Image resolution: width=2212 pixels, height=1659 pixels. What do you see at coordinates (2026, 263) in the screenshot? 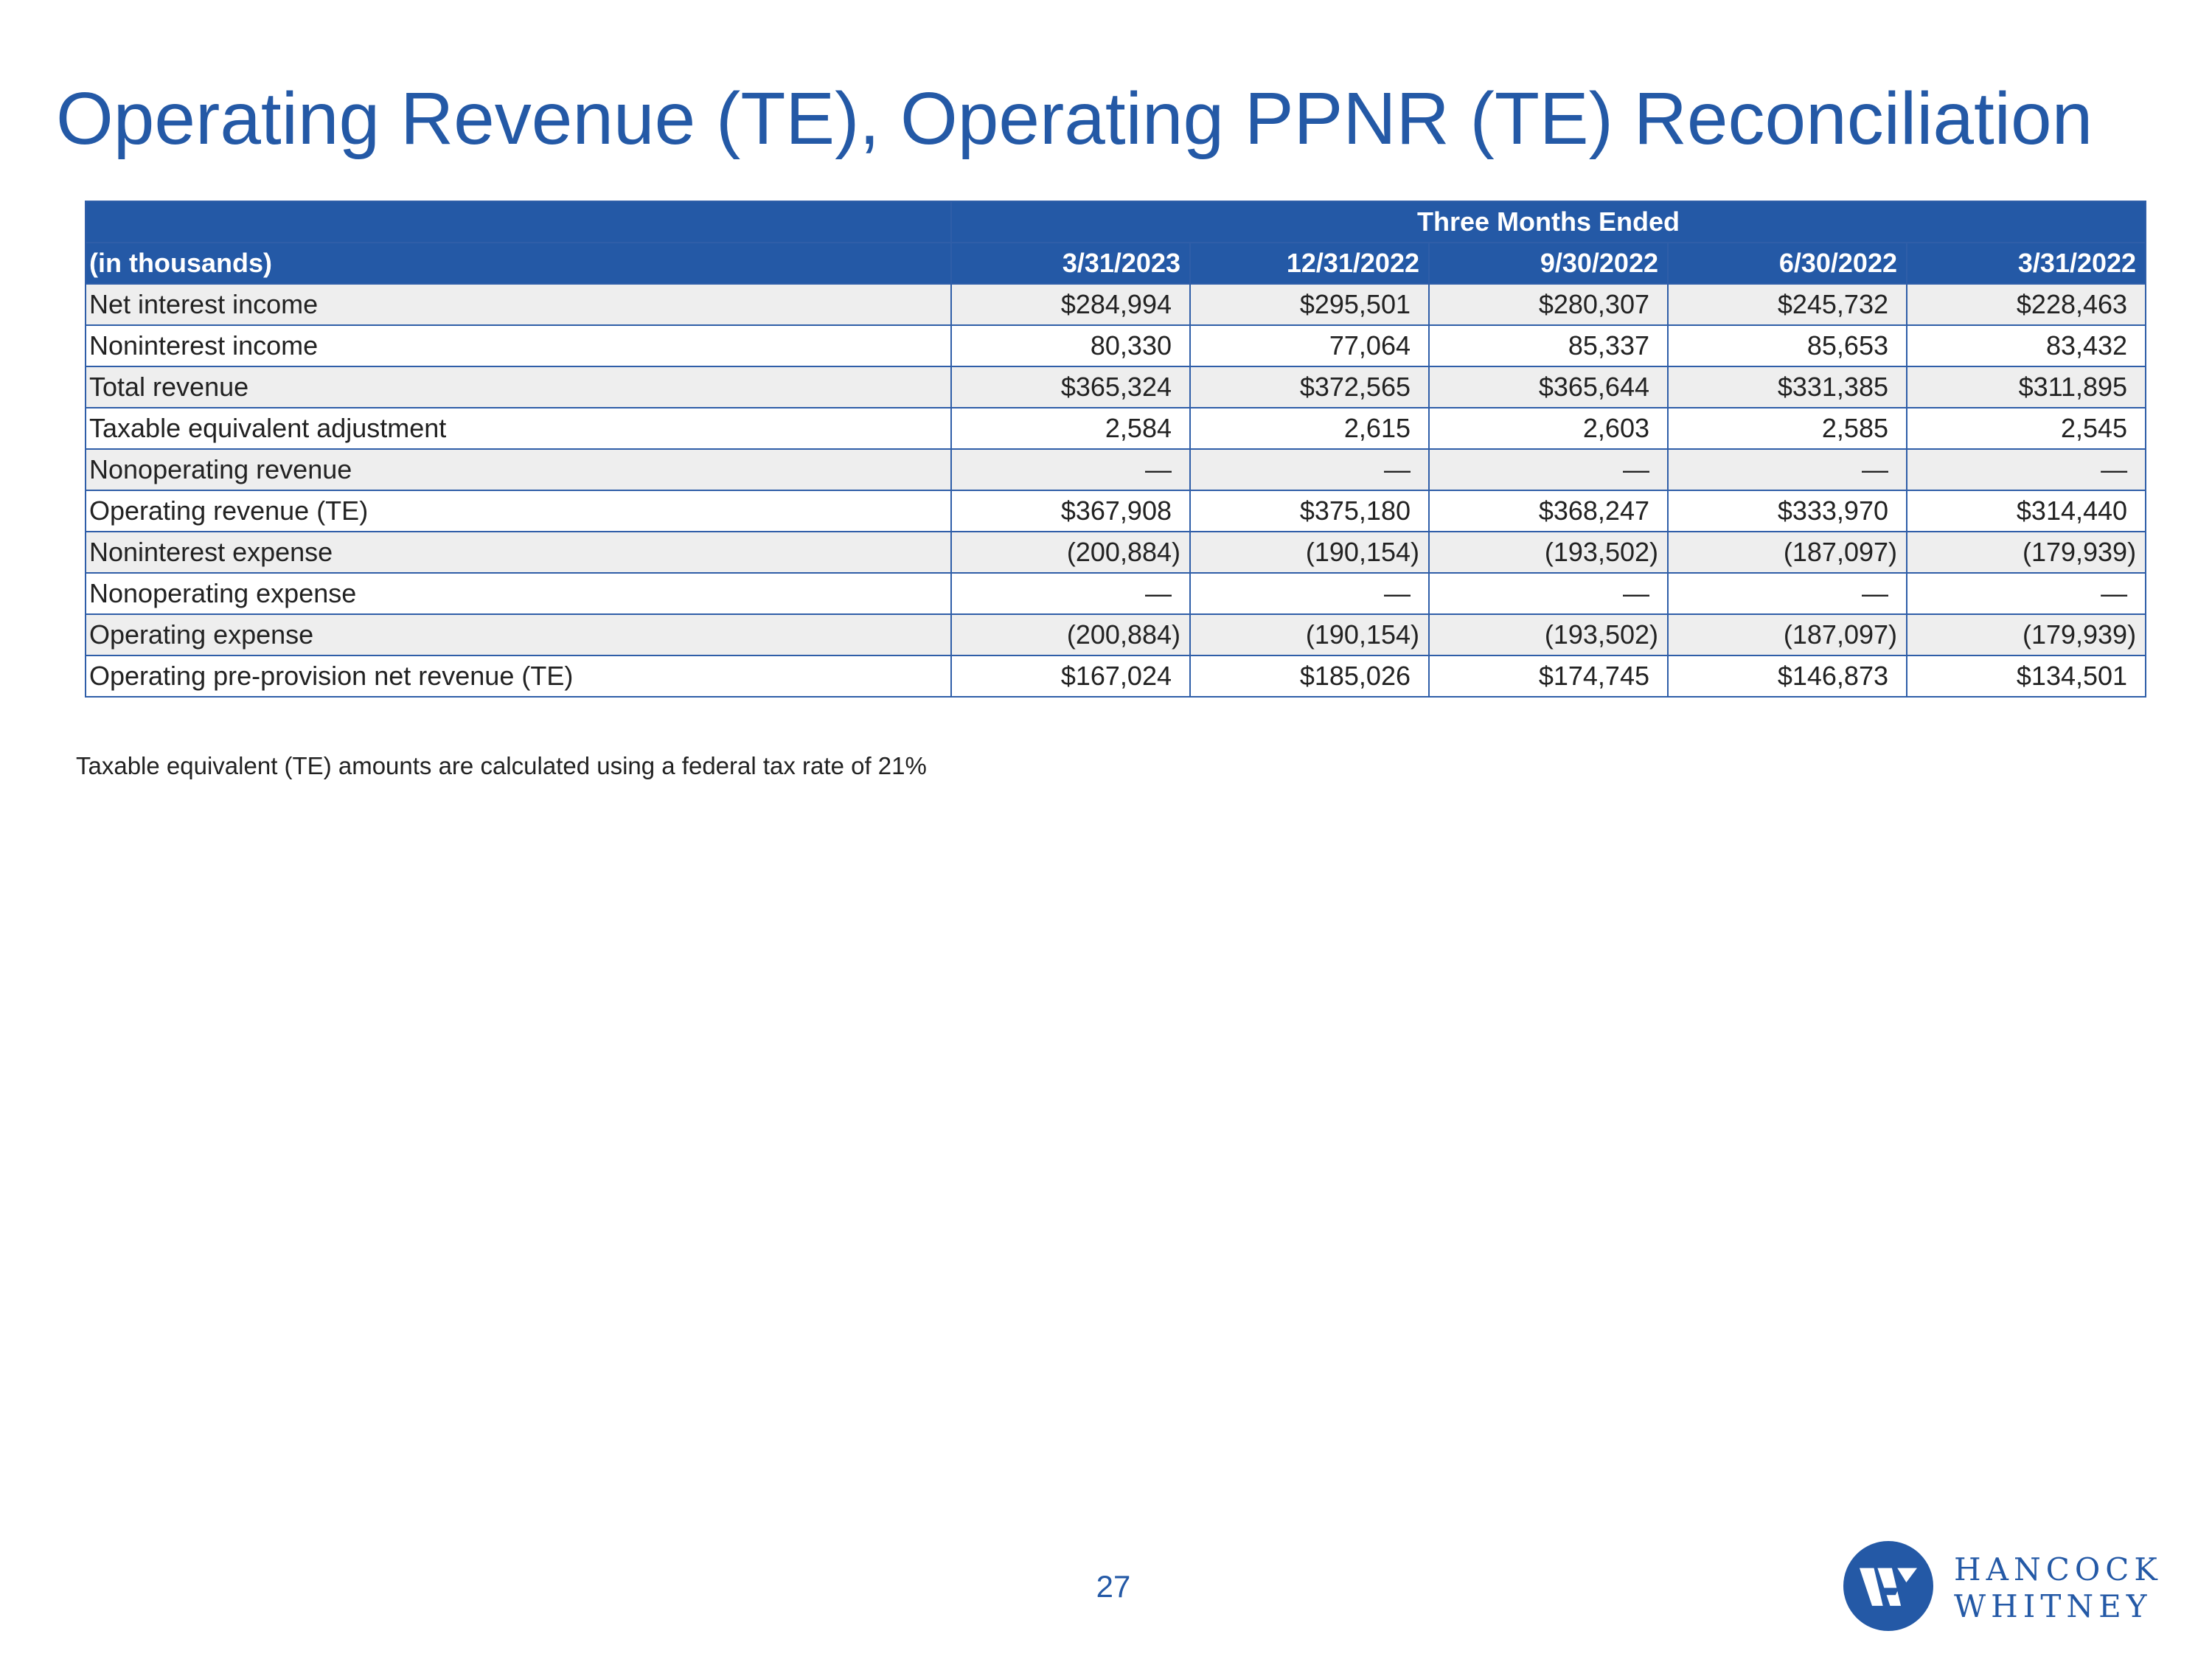
I see `column-header: 3/31/2022` at bounding box center [2026, 263].